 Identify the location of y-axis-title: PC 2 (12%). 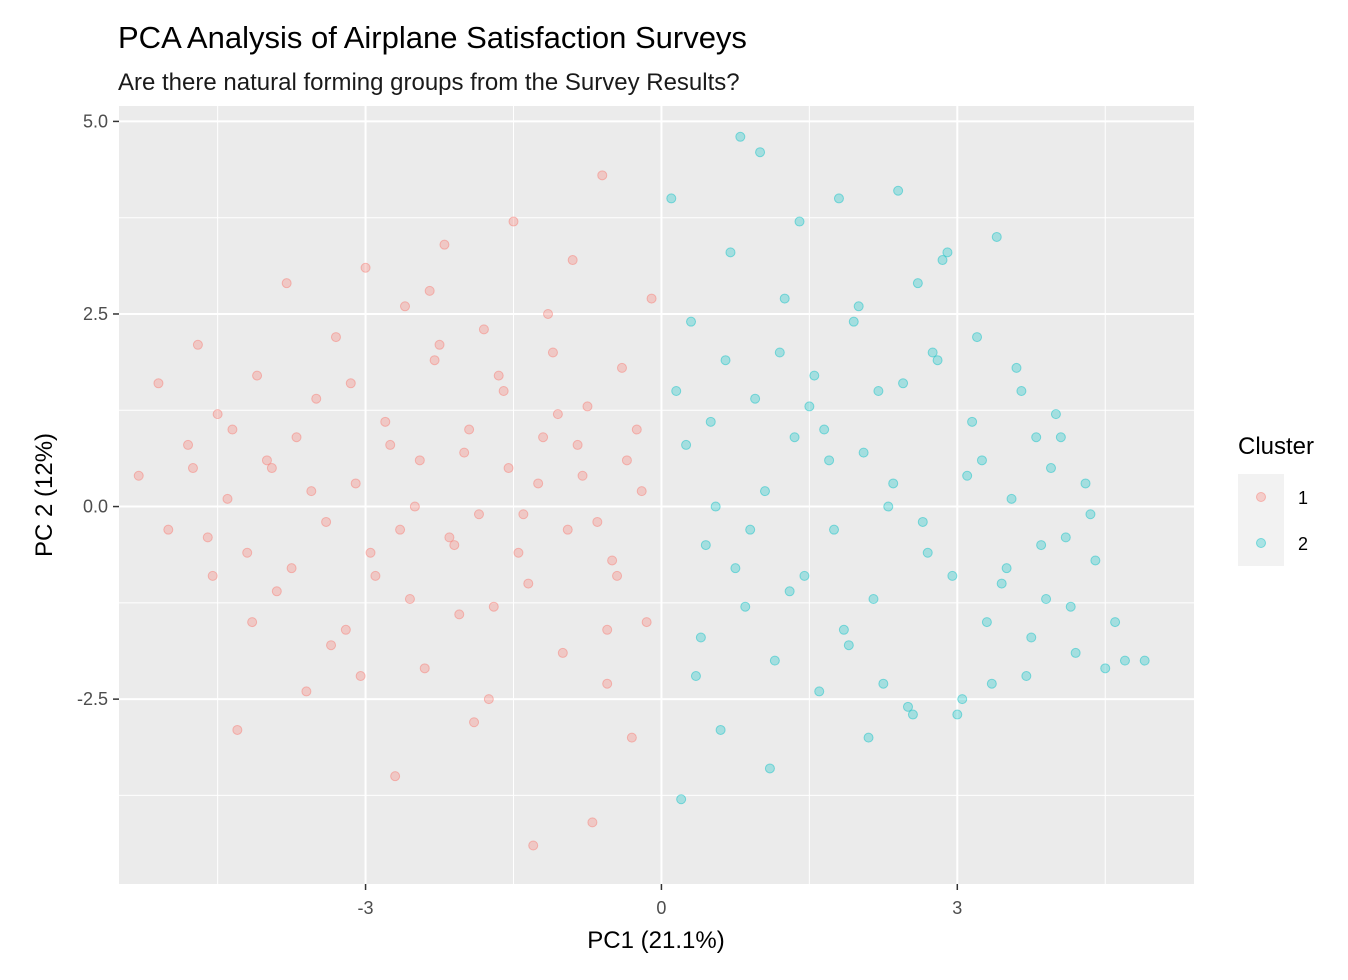
(44, 495).